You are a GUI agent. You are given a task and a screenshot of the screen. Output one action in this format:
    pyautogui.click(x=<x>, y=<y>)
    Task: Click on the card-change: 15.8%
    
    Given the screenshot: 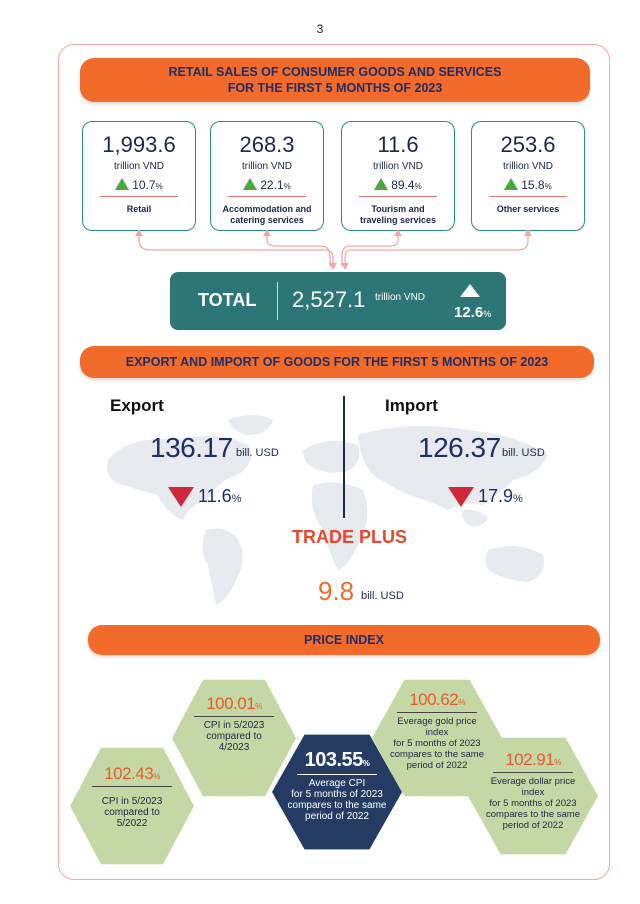 What is the action you would take?
    pyautogui.click(x=528, y=185)
    